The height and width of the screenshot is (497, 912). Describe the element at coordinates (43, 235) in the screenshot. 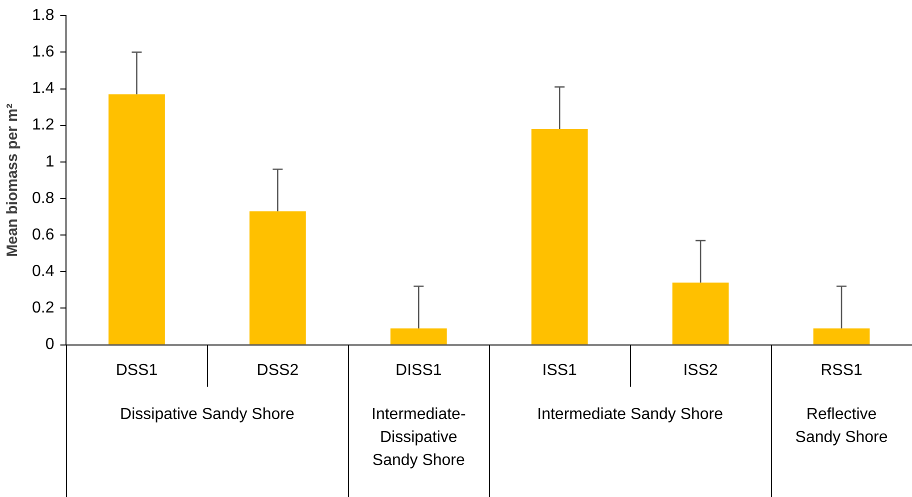

I see `y-tick-label: 0.6` at that location.